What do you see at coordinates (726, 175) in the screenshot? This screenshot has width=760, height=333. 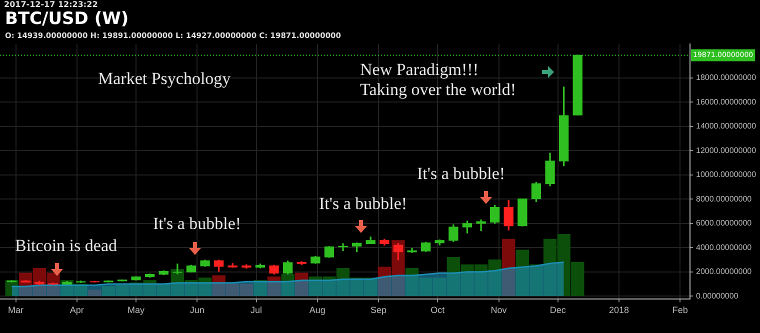 I see `y-tick-label: 10000.00000000` at bounding box center [726, 175].